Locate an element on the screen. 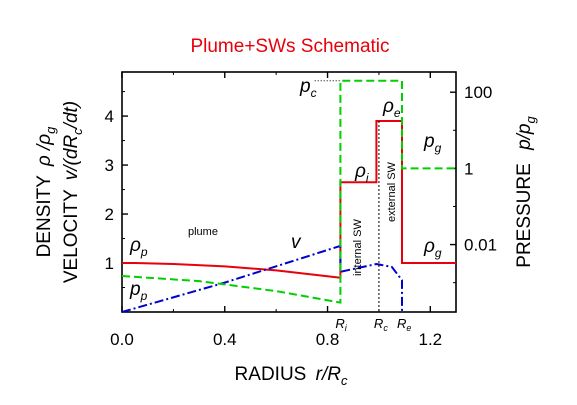 This screenshot has width=577, height=405. y-axis-label-right: PRESSURE p/pg is located at coordinates (526, 192).